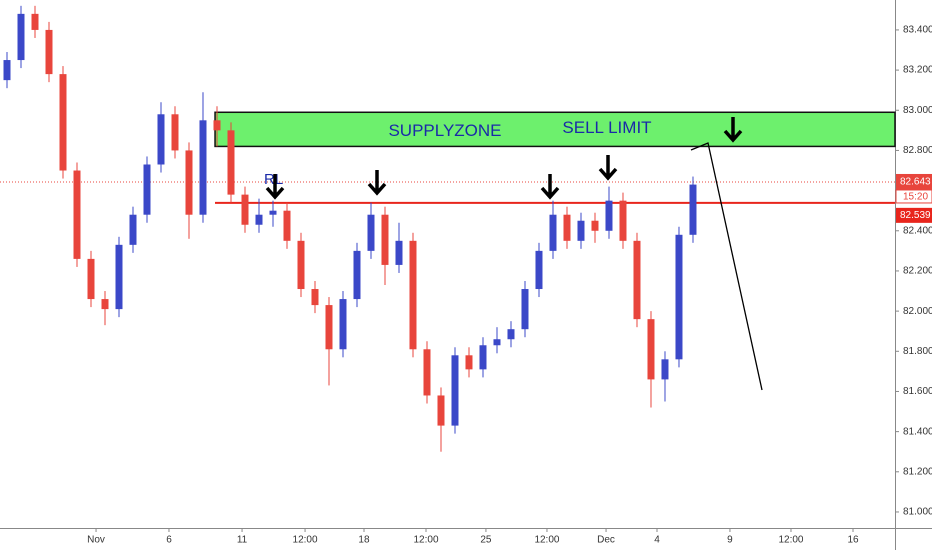 Image resolution: width=932 pixels, height=555 pixels. Describe the element at coordinates (917, 30) in the screenshot. I see `y-tick-label: 83.400` at that location.